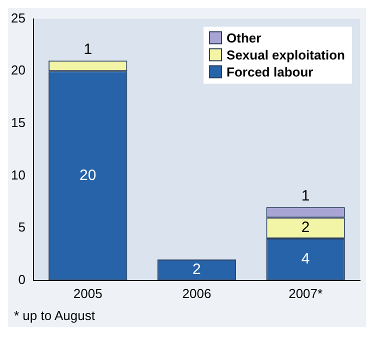 This screenshot has width=374, height=340. I want to click on y-tick-label: 25, so click(18, 18).